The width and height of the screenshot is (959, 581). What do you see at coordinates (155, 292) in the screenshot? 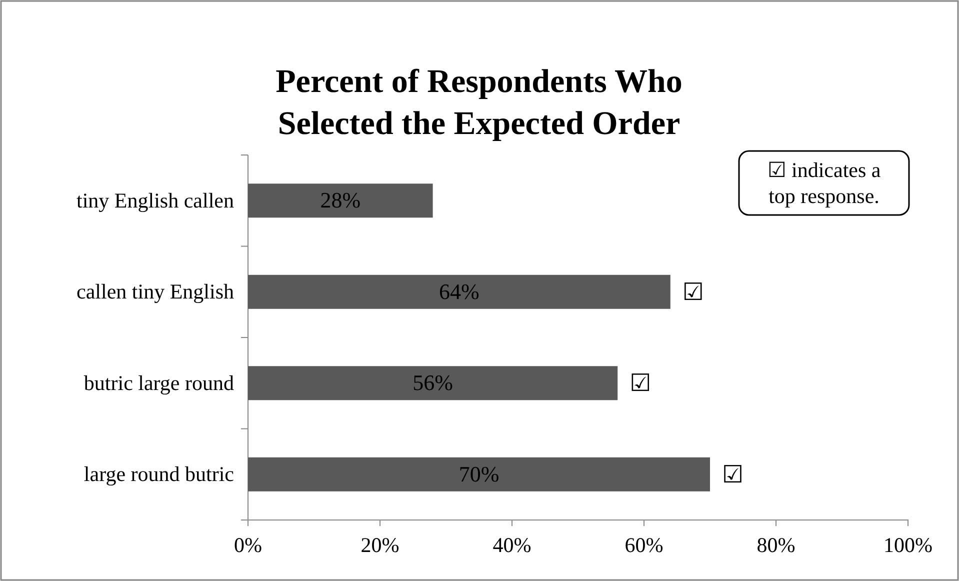
I see `y-tick-label: callen tiny English` at bounding box center [155, 292].